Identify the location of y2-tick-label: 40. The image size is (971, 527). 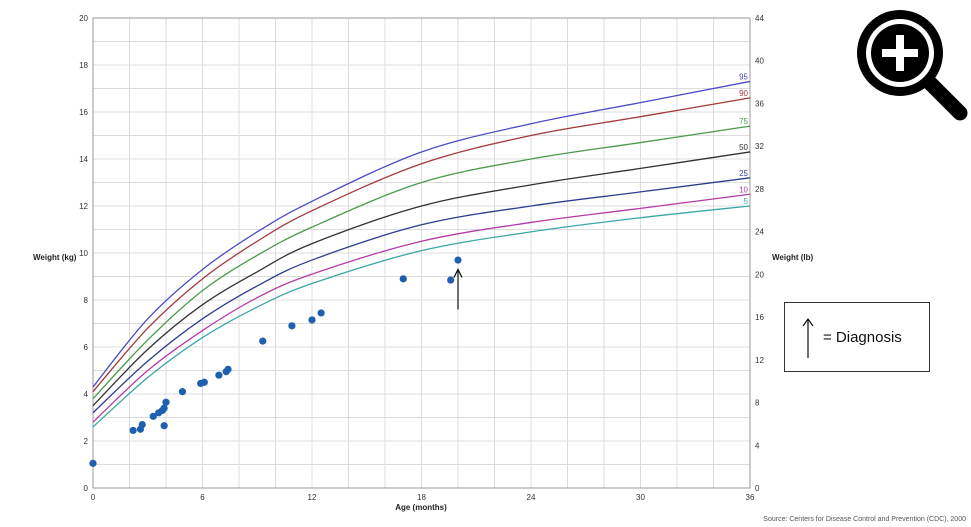
(759, 61).